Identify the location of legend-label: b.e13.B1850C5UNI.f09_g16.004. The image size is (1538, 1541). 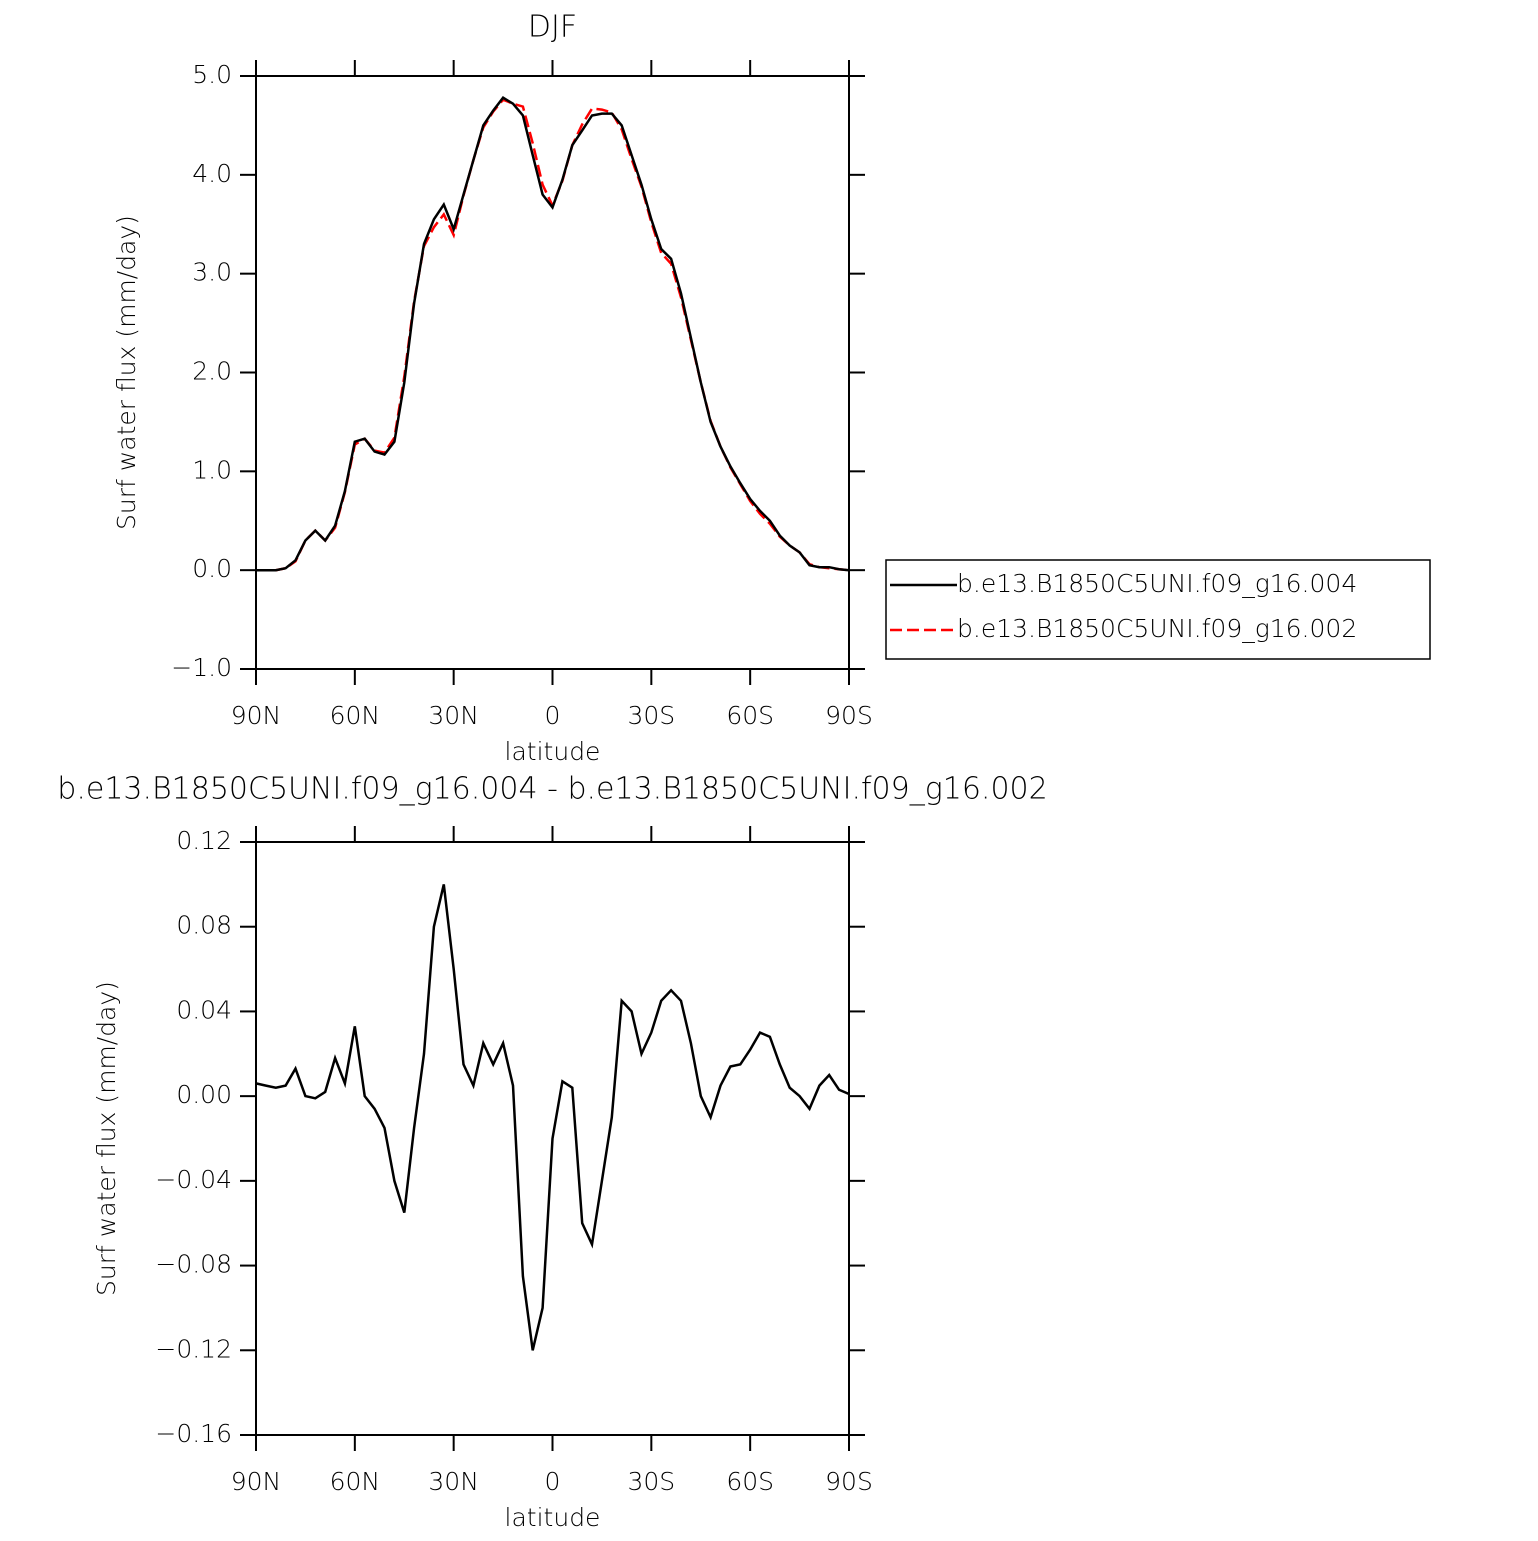
(1157, 583).